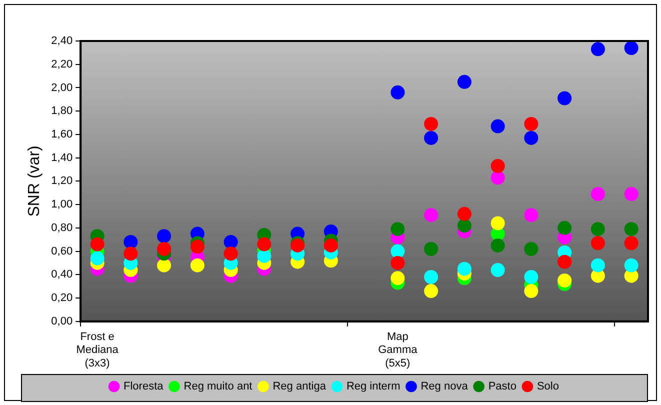 This screenshot has height=405, width=661. Describe the element at coordinates (62, 111) in the screenshot. I see `y-tick-label: 1,80` at that location.